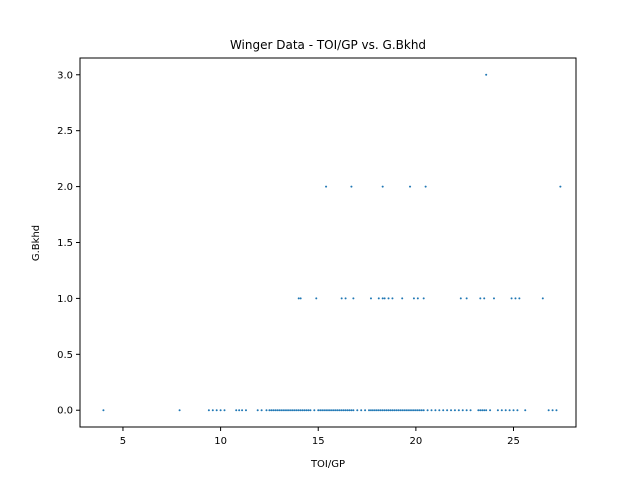  What do you see at coordinates (123, 441) in the screenshot?
I see `x-tick-label: 5` at bounding box center [123, 441].